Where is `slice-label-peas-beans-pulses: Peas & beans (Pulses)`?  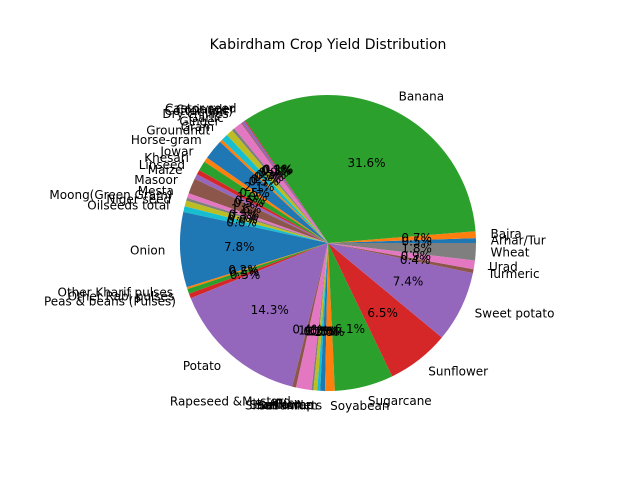 slice-label-peas-beans-pulses: Peas & beans (Pulses) is located at coordinates (110, 301).